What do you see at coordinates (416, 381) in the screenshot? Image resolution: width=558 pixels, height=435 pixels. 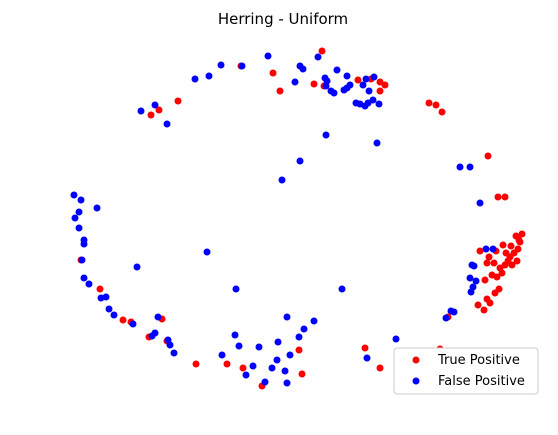 I see `legend-marker-false-positive` at bounding box center [416, 381].